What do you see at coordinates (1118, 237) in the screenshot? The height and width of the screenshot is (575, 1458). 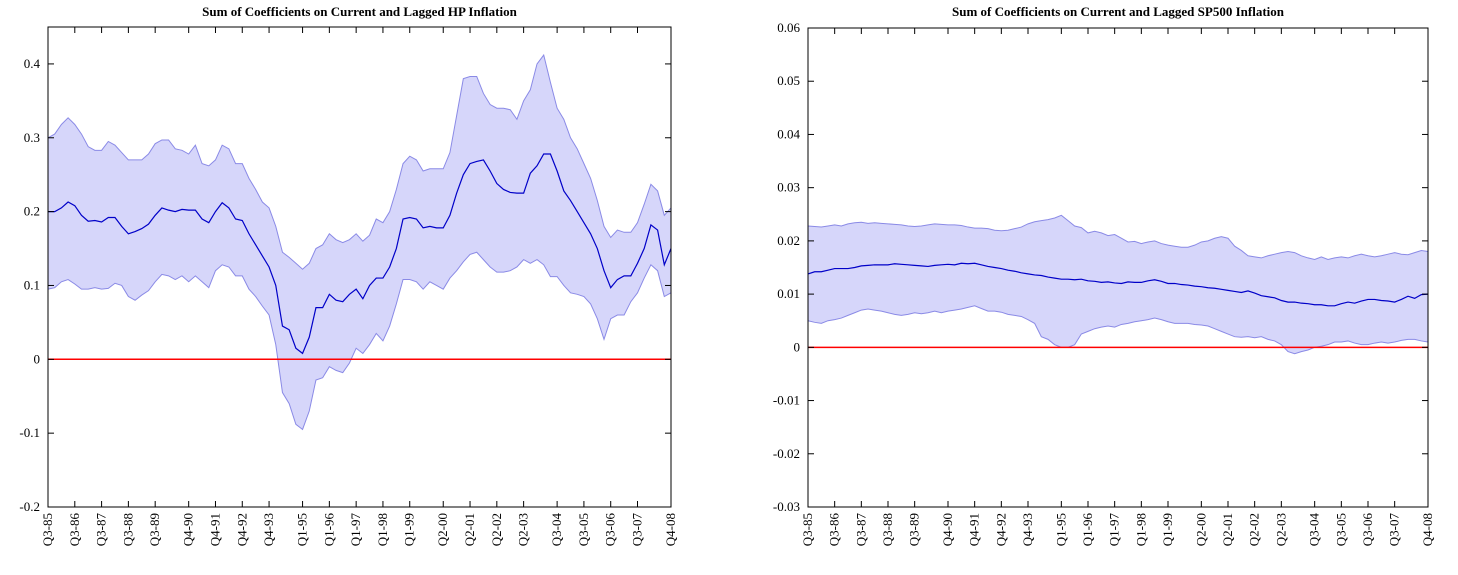 I see `band-upper-edge` at bounding box center [1118, 237].